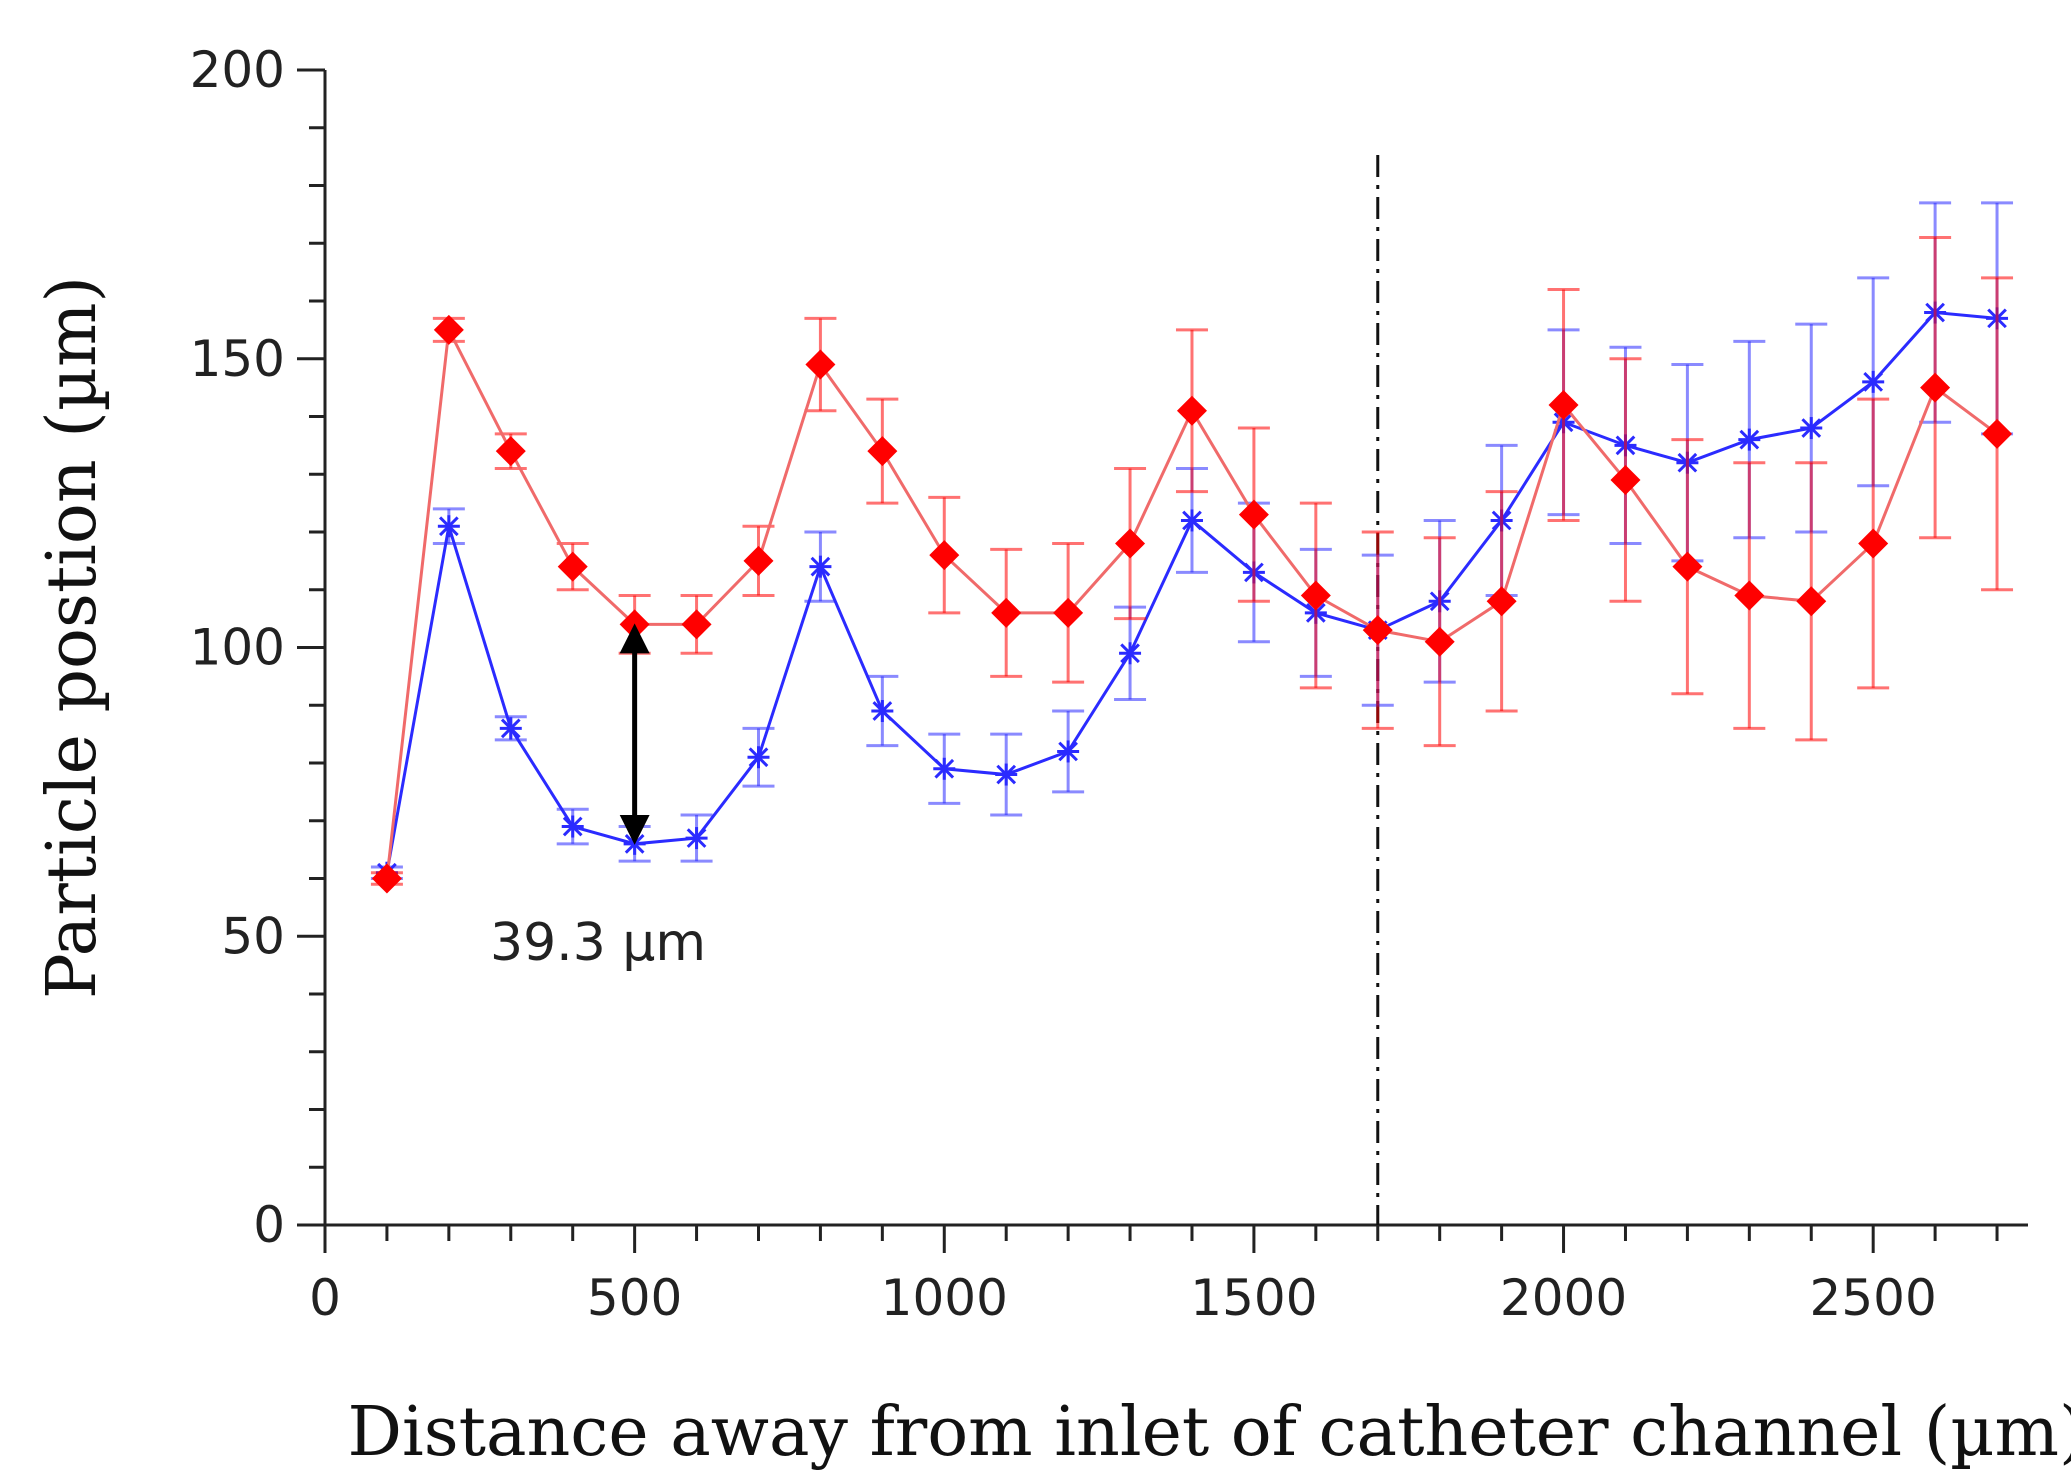  I want to click on x-tick-label: 2500, so click(1873, 1298).